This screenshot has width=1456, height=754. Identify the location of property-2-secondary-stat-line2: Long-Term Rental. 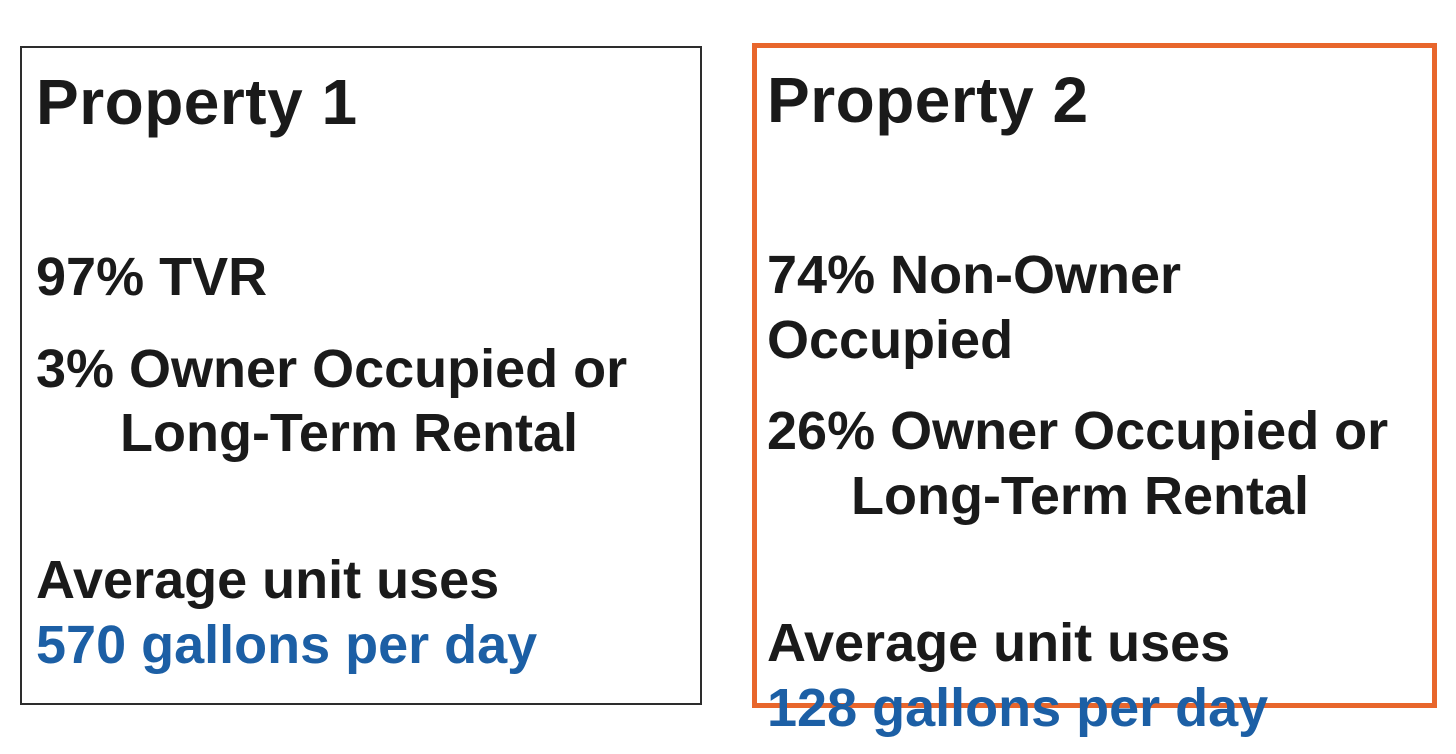
(1080, 496).